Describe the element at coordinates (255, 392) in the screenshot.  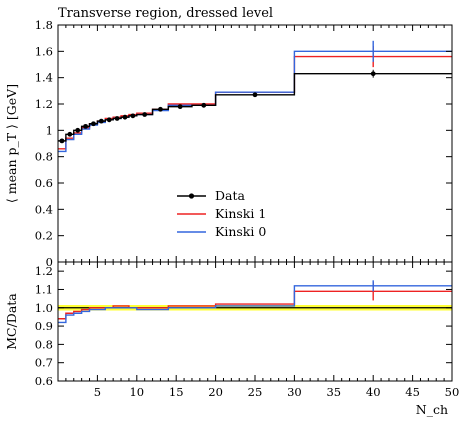
I see `xtick-label: 25` at that location.